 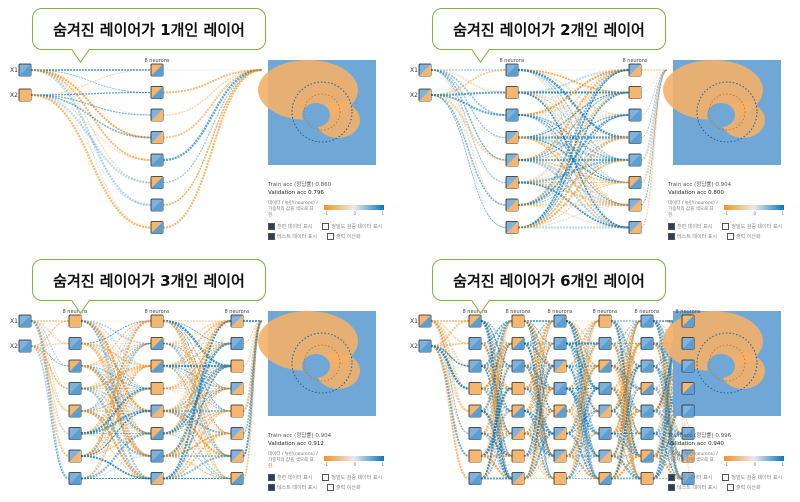 What do you see at coordinates (322, 363) in the screenshot?
I see `data-points` at bounding box center [322, 363].